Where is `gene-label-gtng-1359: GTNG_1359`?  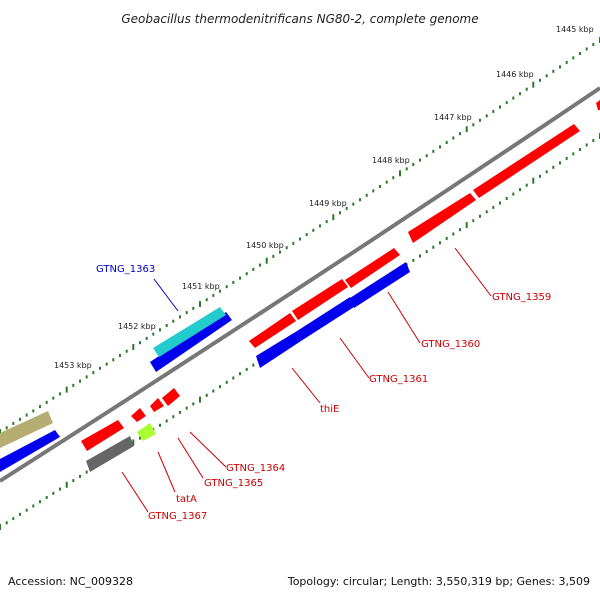
gene-label-gtng-1359: GTNG_1359 is located at coordinates (521, 297).